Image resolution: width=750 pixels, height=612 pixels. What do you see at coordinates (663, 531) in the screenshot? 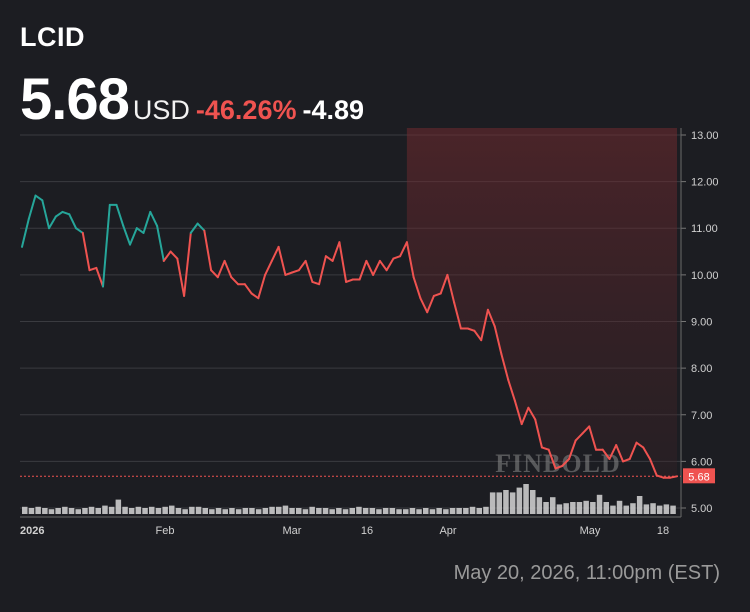
I see `x-tick-label: 18` at bounding box center [663, 531].